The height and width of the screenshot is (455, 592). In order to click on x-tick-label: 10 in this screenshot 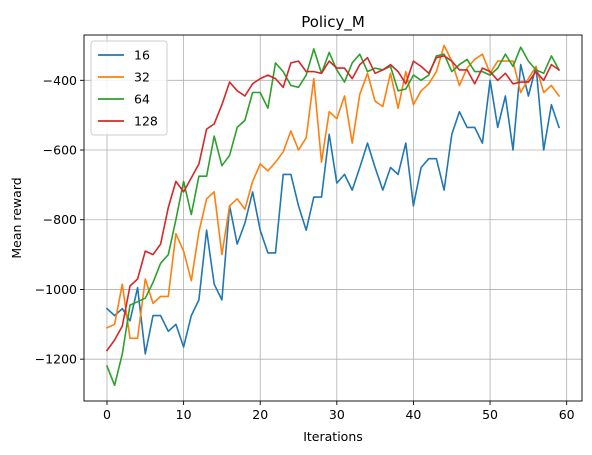, I will do `click(184, 414)`.